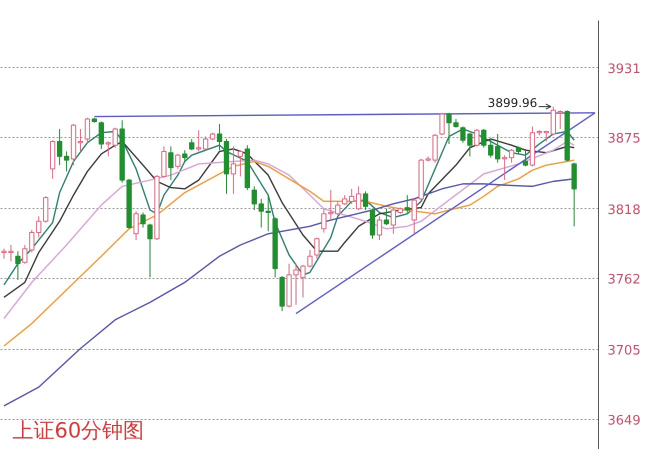 This screenshot has height=449, width=654. Describe the element at coordinates (624, 210) in the screenshot. I see `y-tick-label: 3818` at that location.